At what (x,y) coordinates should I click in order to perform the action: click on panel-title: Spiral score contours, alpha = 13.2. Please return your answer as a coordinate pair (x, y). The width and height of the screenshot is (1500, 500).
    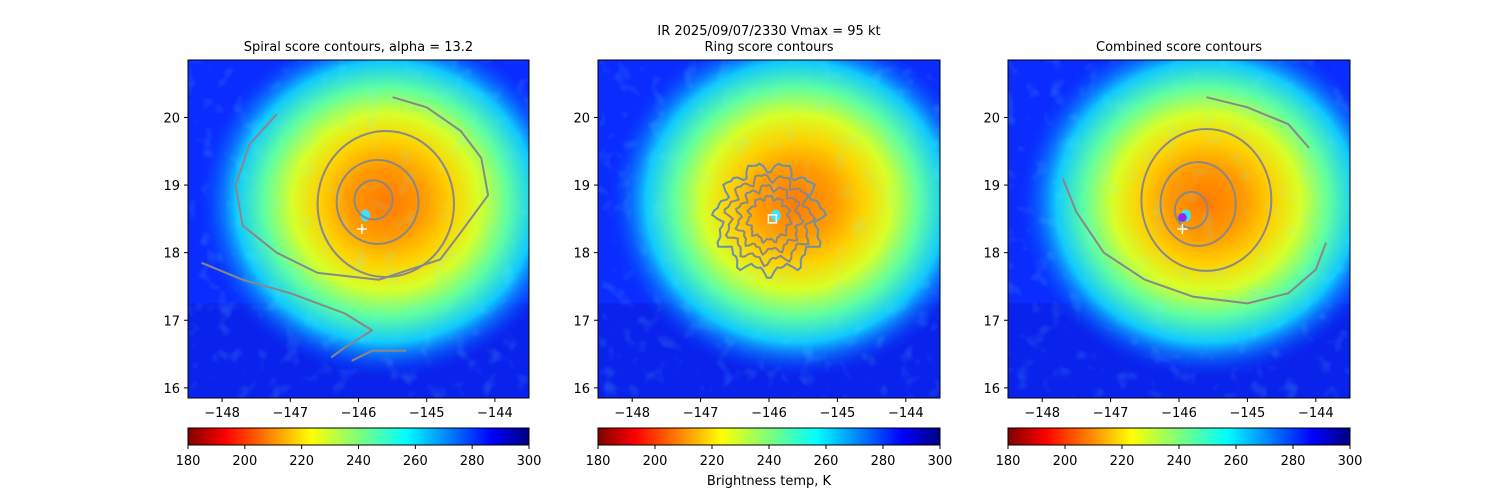
    Looking at the image, I should click on (358, 47).